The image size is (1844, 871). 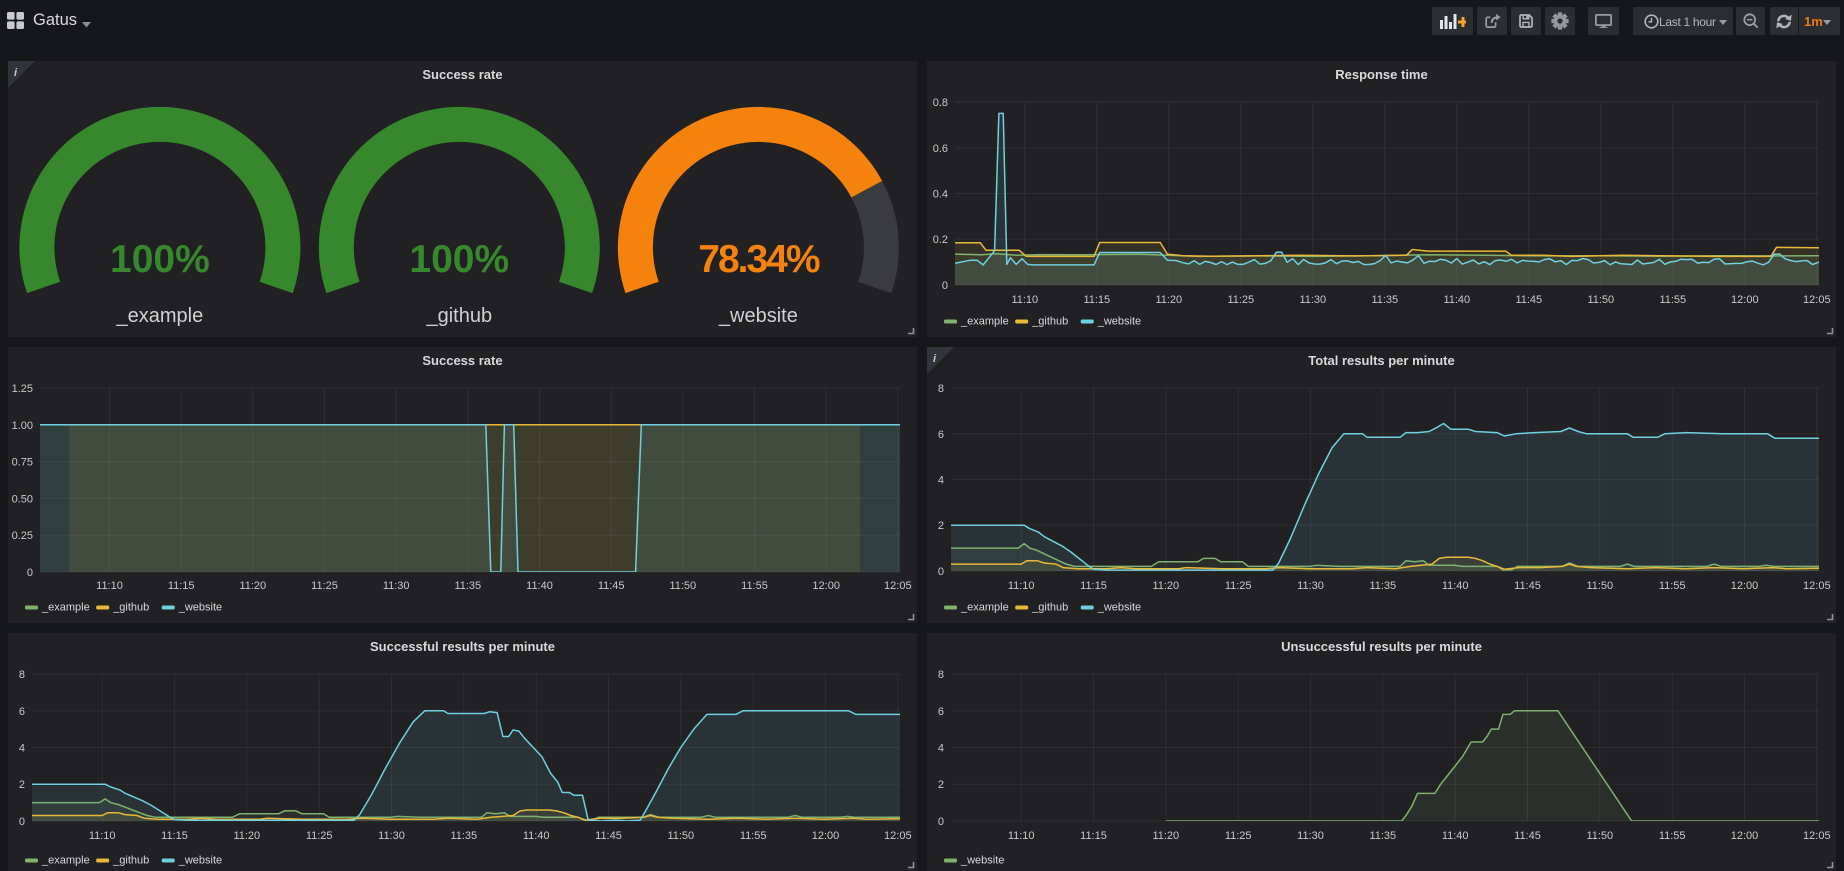 I want to click on svg-text: 0.25, so click(x=22, y=536).